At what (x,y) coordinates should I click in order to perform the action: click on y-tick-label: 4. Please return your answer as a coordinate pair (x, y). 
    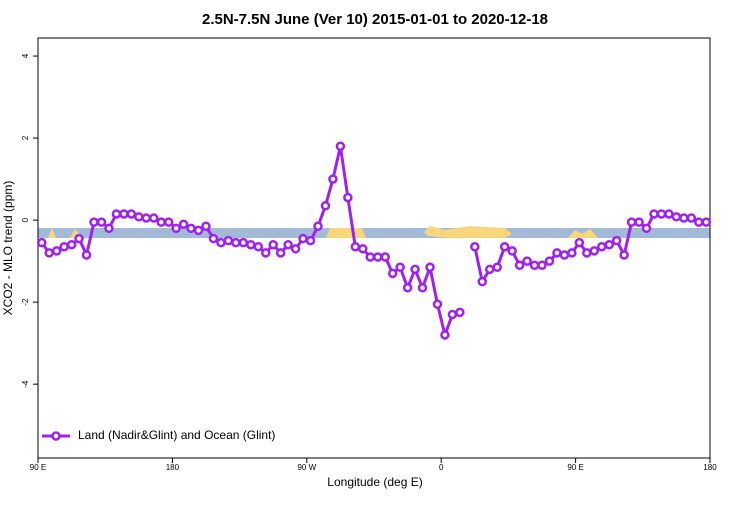
    Looking at the image, I should click on (25, 55).